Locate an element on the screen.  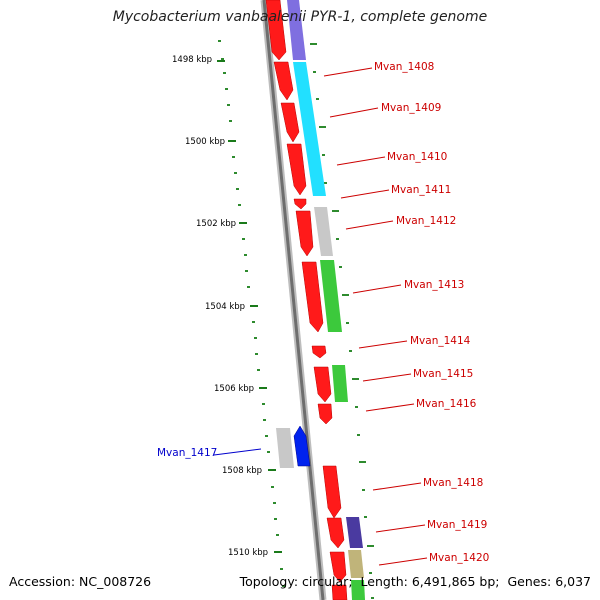
tick-label: 1504 kbp is located at coordinates (225, 307).